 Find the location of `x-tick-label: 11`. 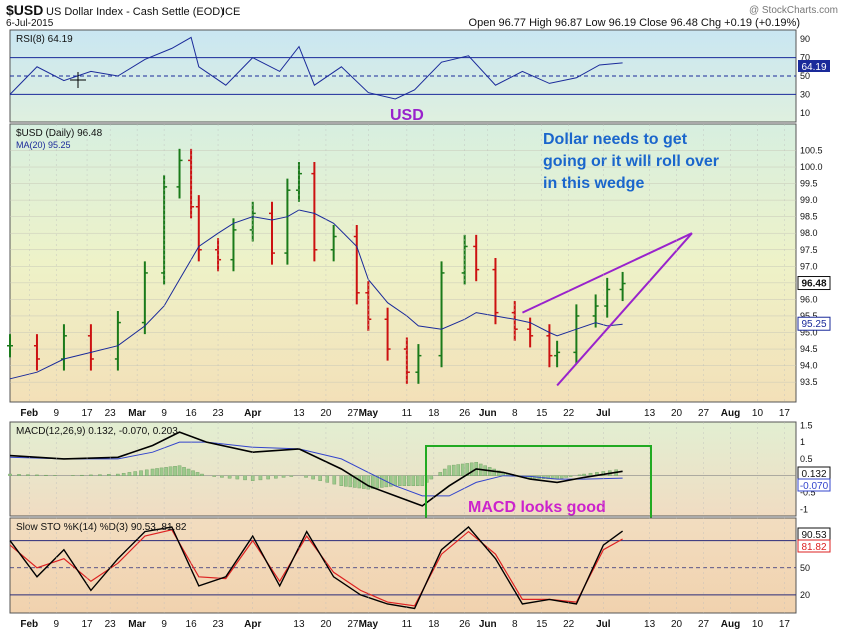

x-tick-label: 11 is located at coordinates (407, 413).